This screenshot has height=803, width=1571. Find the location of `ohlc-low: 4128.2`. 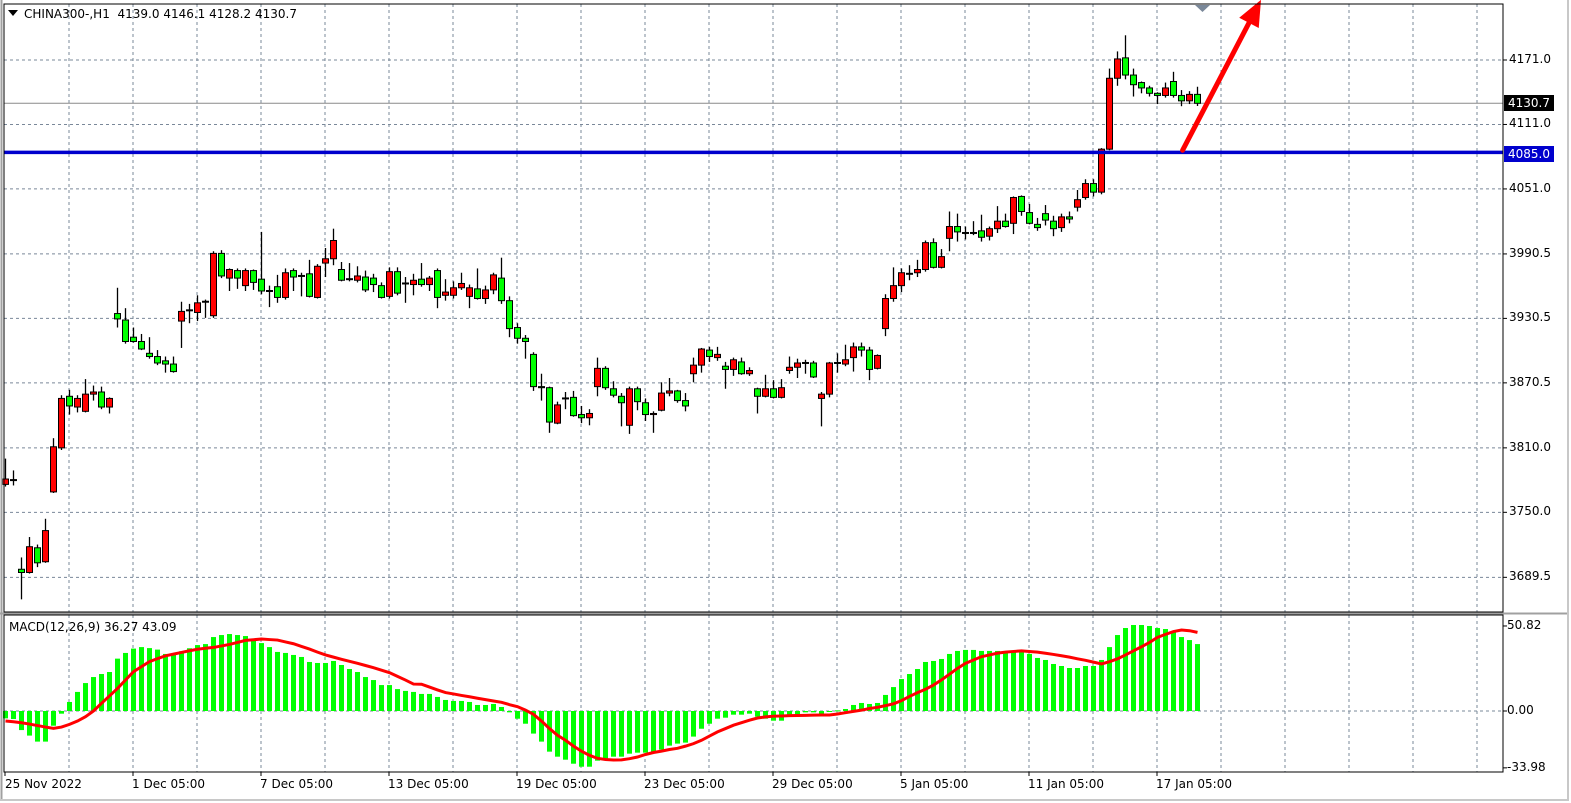

ohlc-low: 4128.2 is located at coordinates (230, 14).